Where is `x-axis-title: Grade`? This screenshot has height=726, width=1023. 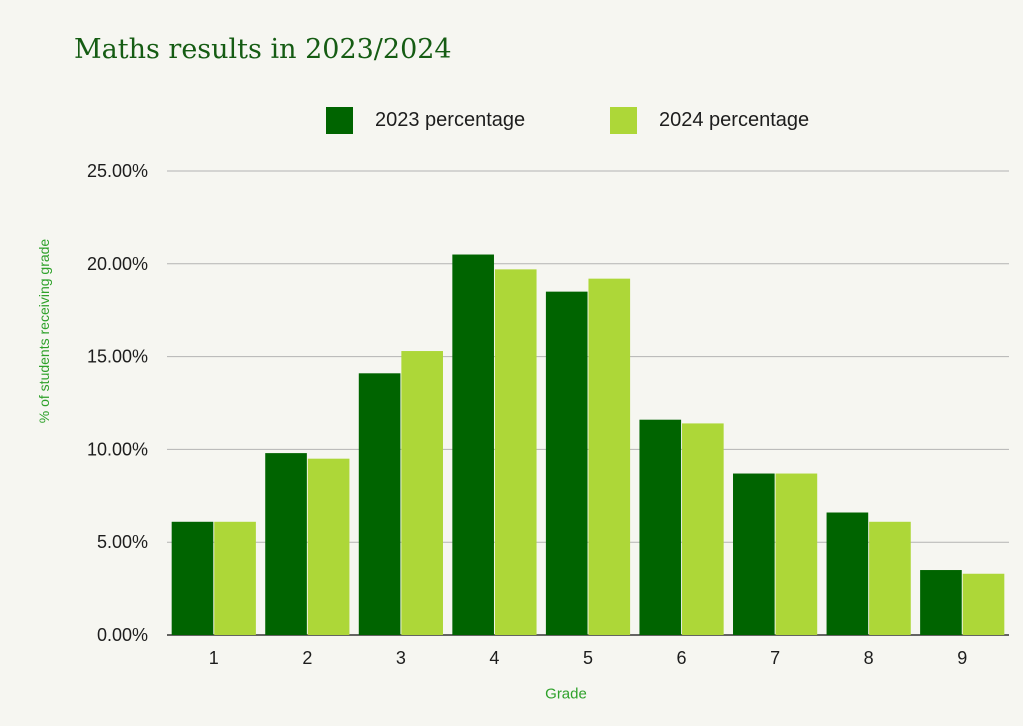
x-axis-title: Grade is located at coordinates (566, 694).